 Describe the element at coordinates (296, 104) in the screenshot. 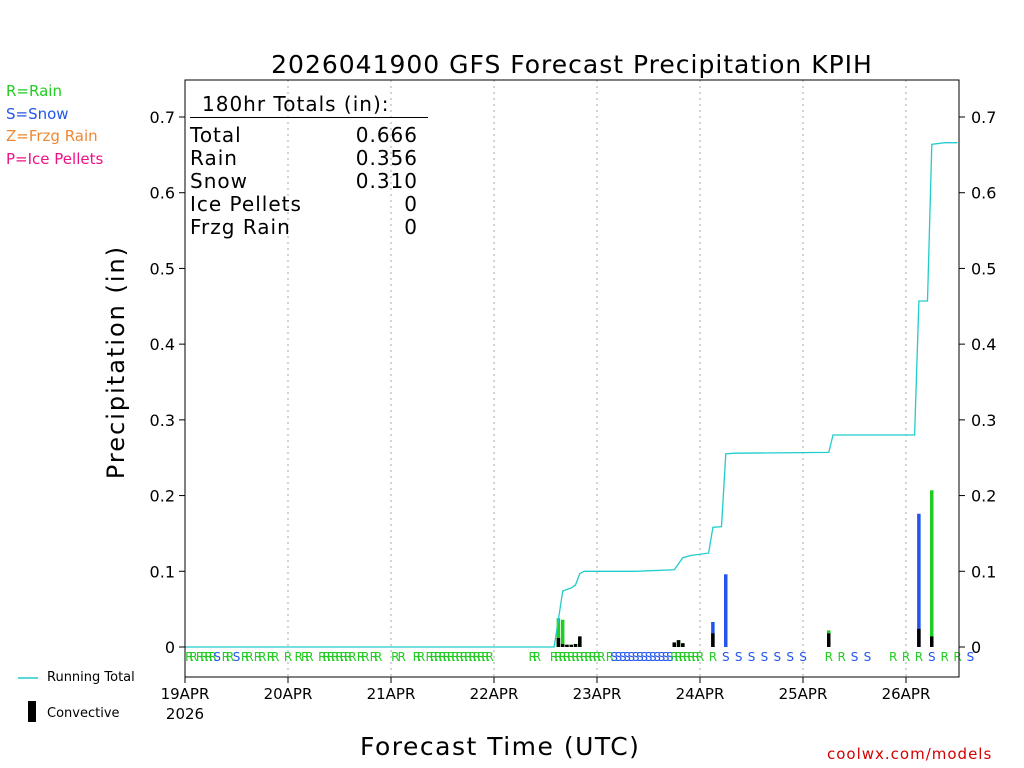

I see `totals-header: 180hr Totals (in):` at that location.